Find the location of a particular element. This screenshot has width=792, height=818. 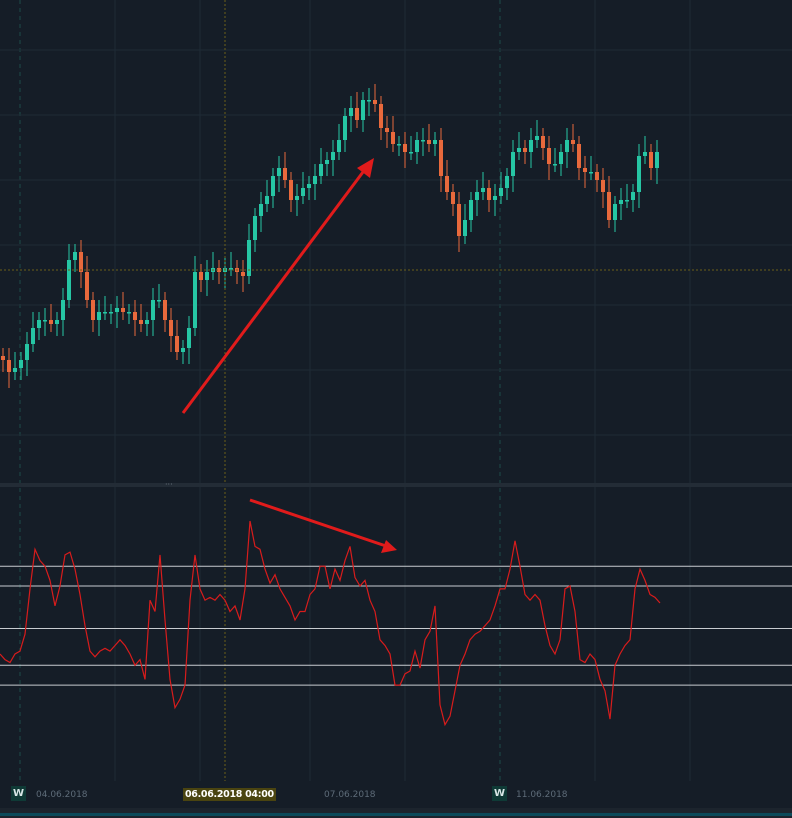

trend-arrow-oscillator is located at coordinates (323, 525).